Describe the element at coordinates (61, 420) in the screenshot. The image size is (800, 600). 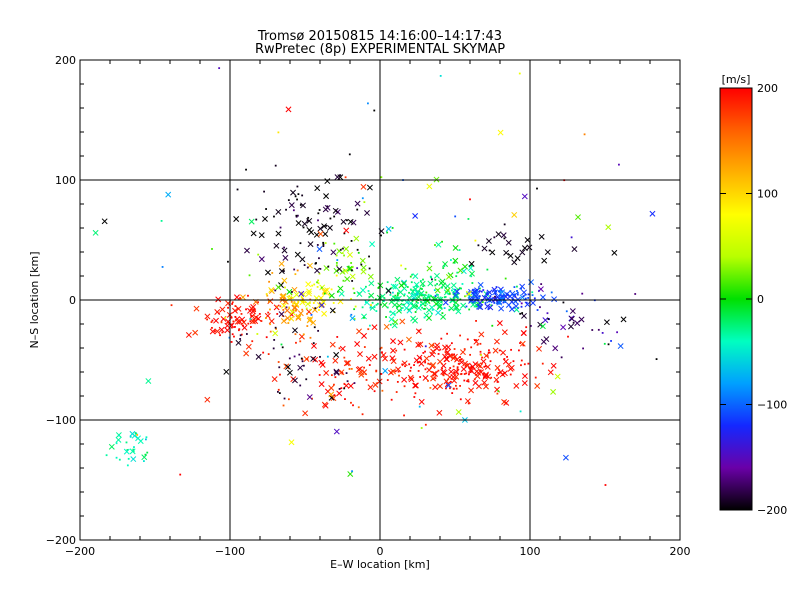
I see `y-tick-label: −100` at that location.